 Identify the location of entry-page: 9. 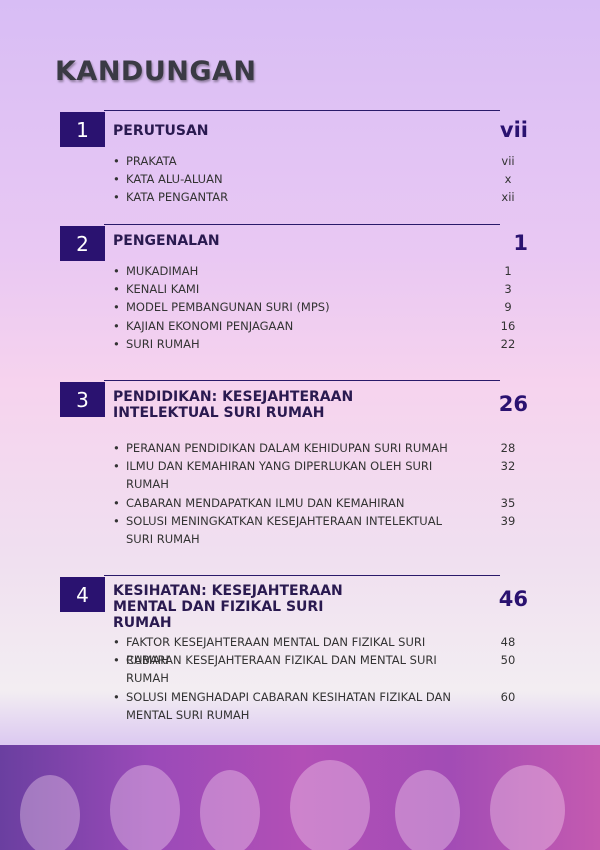
(508, 307).